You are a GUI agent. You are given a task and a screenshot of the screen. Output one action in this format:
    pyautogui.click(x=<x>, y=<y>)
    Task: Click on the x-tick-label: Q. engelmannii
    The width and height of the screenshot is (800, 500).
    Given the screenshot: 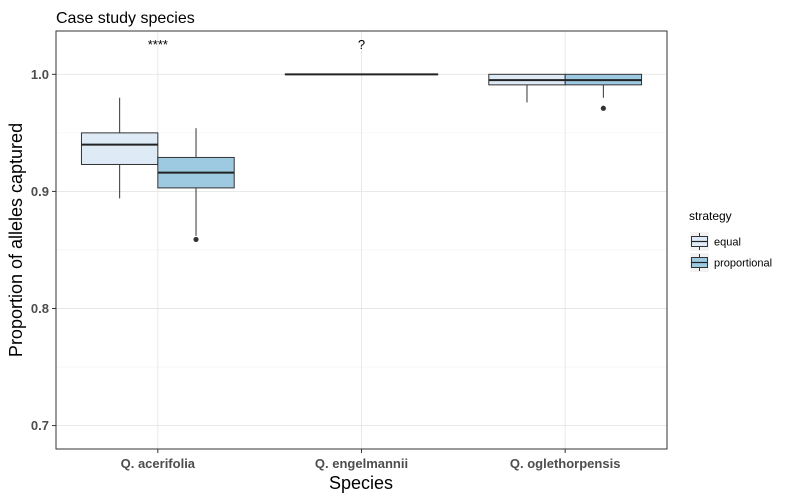 What is the action you would take?
    pyautogui.click(x=361, y=463)
    